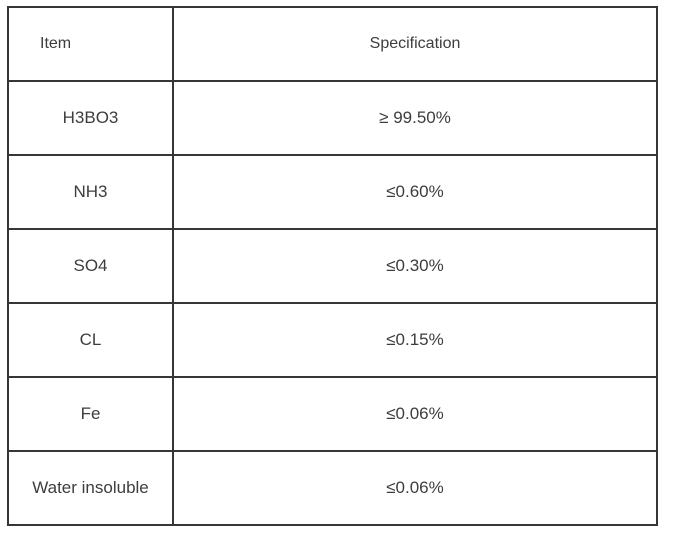  Describe the element at coordinates (90, 414) in the screenshot. I see `item-cell: Fe` at that location.